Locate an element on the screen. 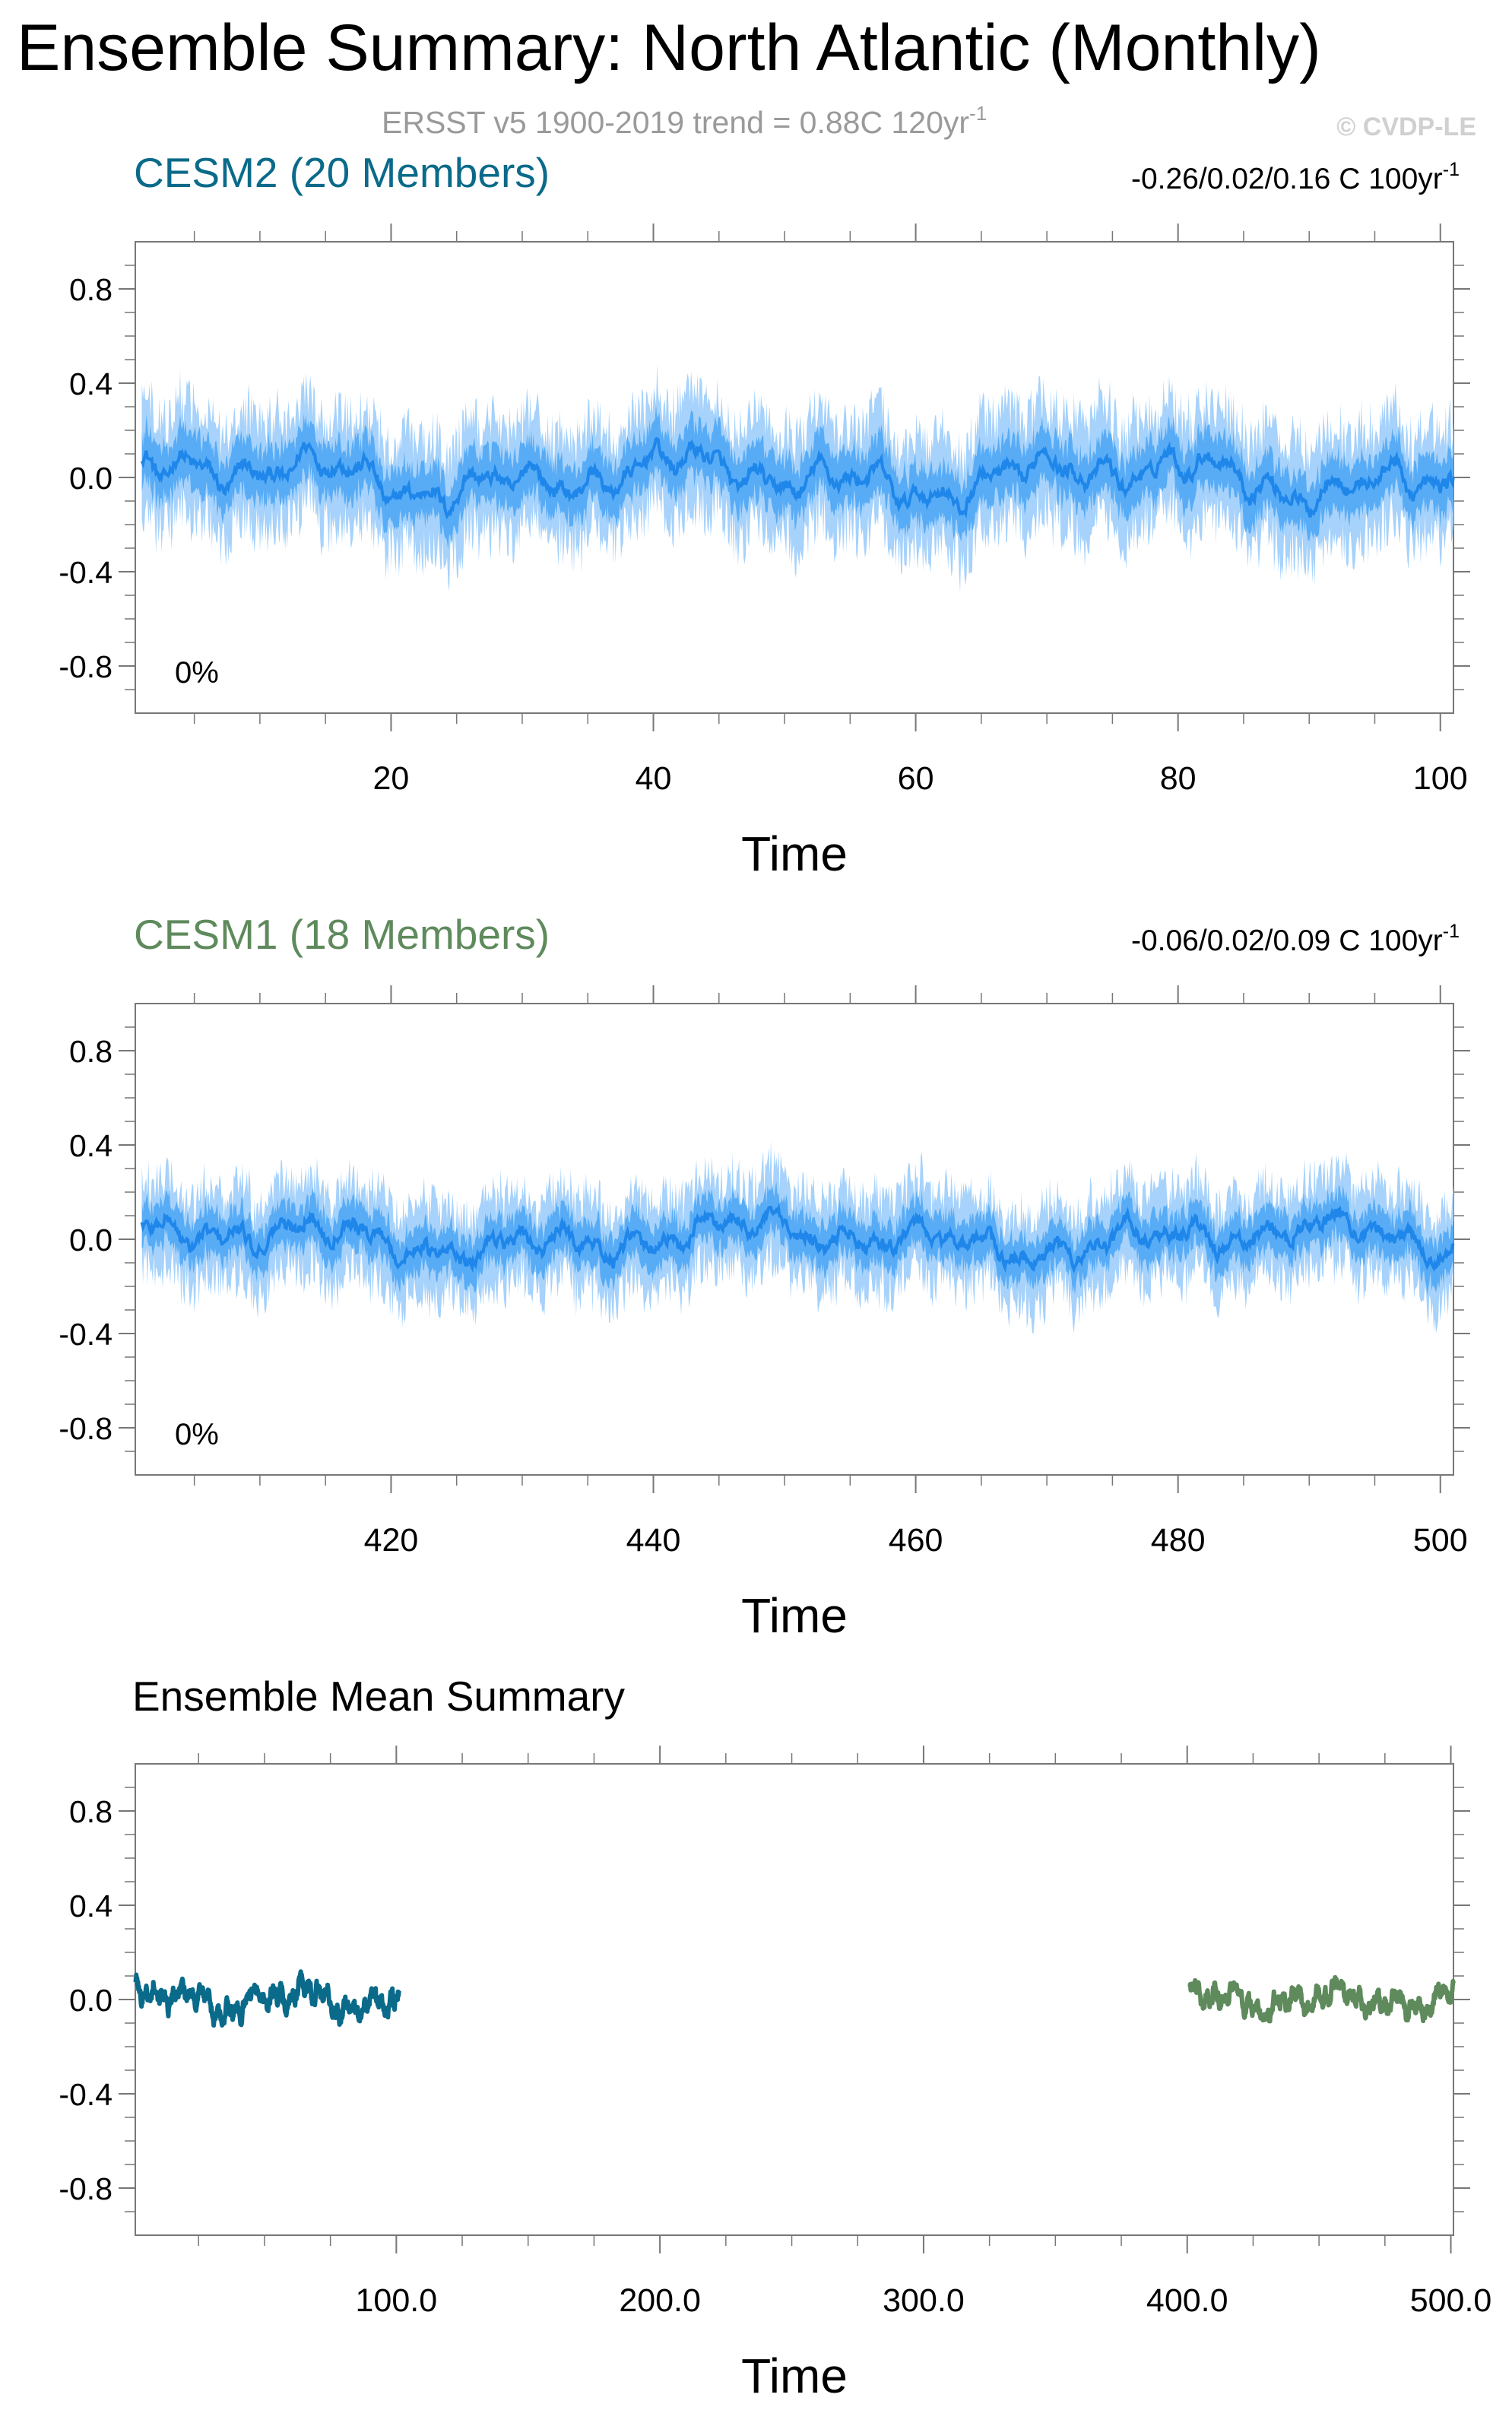  panel-cesm2-trend-text: -0.26/0.02/0.16 C 100yr is located at coordinates (1287, 179).